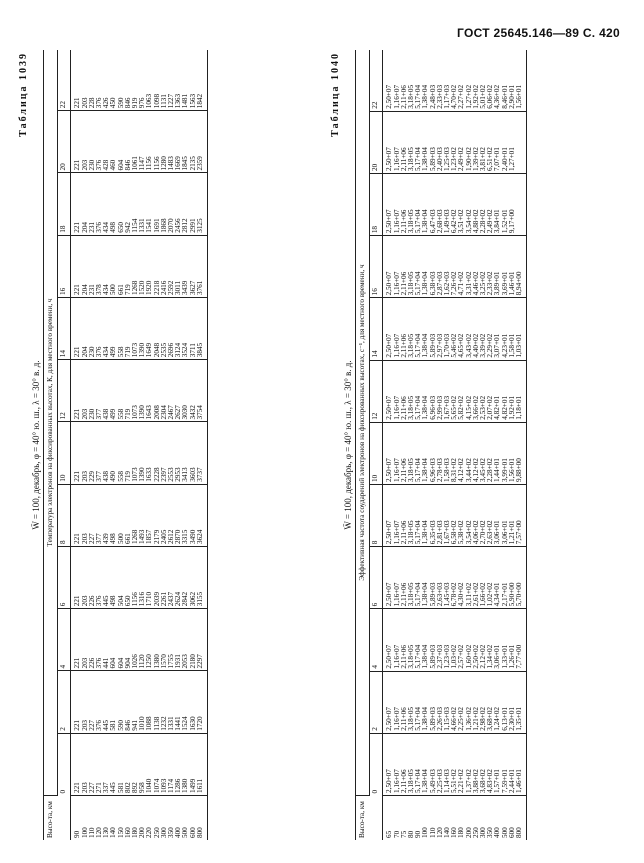 This screenshot has height=863, width=644. Describe the element at coordinates (521, 515) in the screenshot. I see `value-cell: 7,57+00` at that location.